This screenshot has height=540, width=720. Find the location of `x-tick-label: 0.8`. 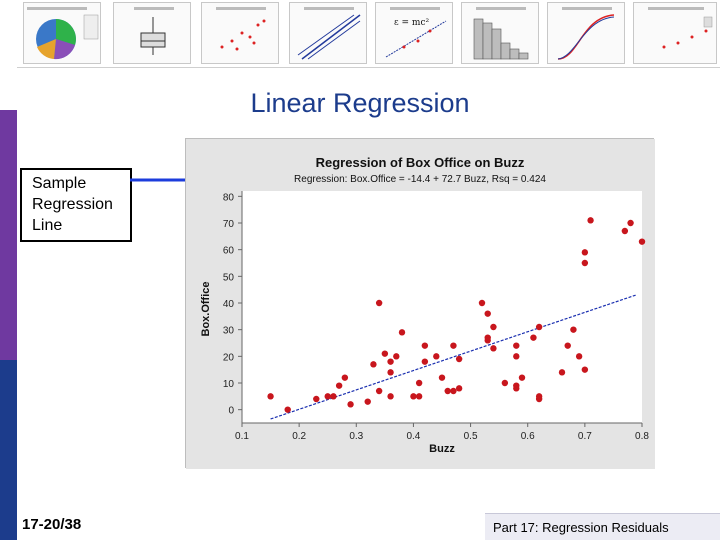

x-tick-label: 0.8 is located at coordinates (642, 436).